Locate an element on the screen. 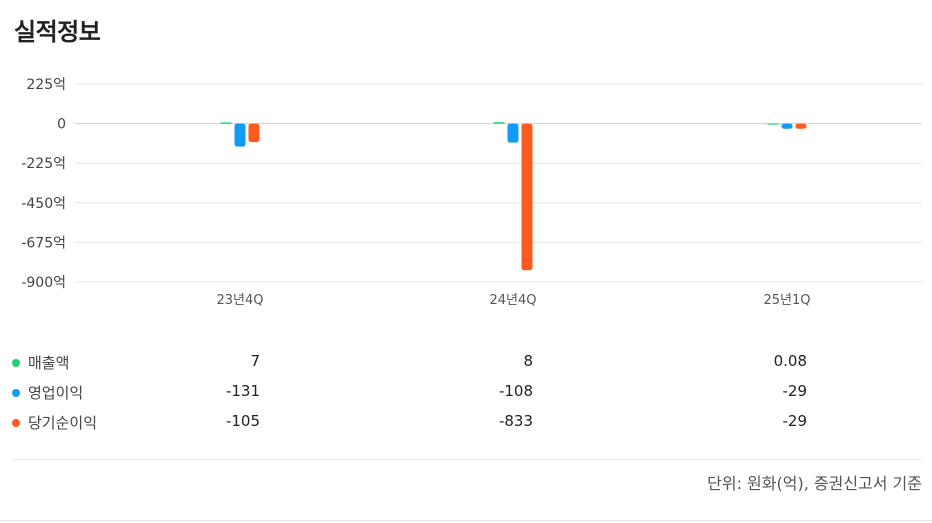 The height and width of the screenshot is (523, 932). row-label: 영업이익 is located at coordinates (56, 393).